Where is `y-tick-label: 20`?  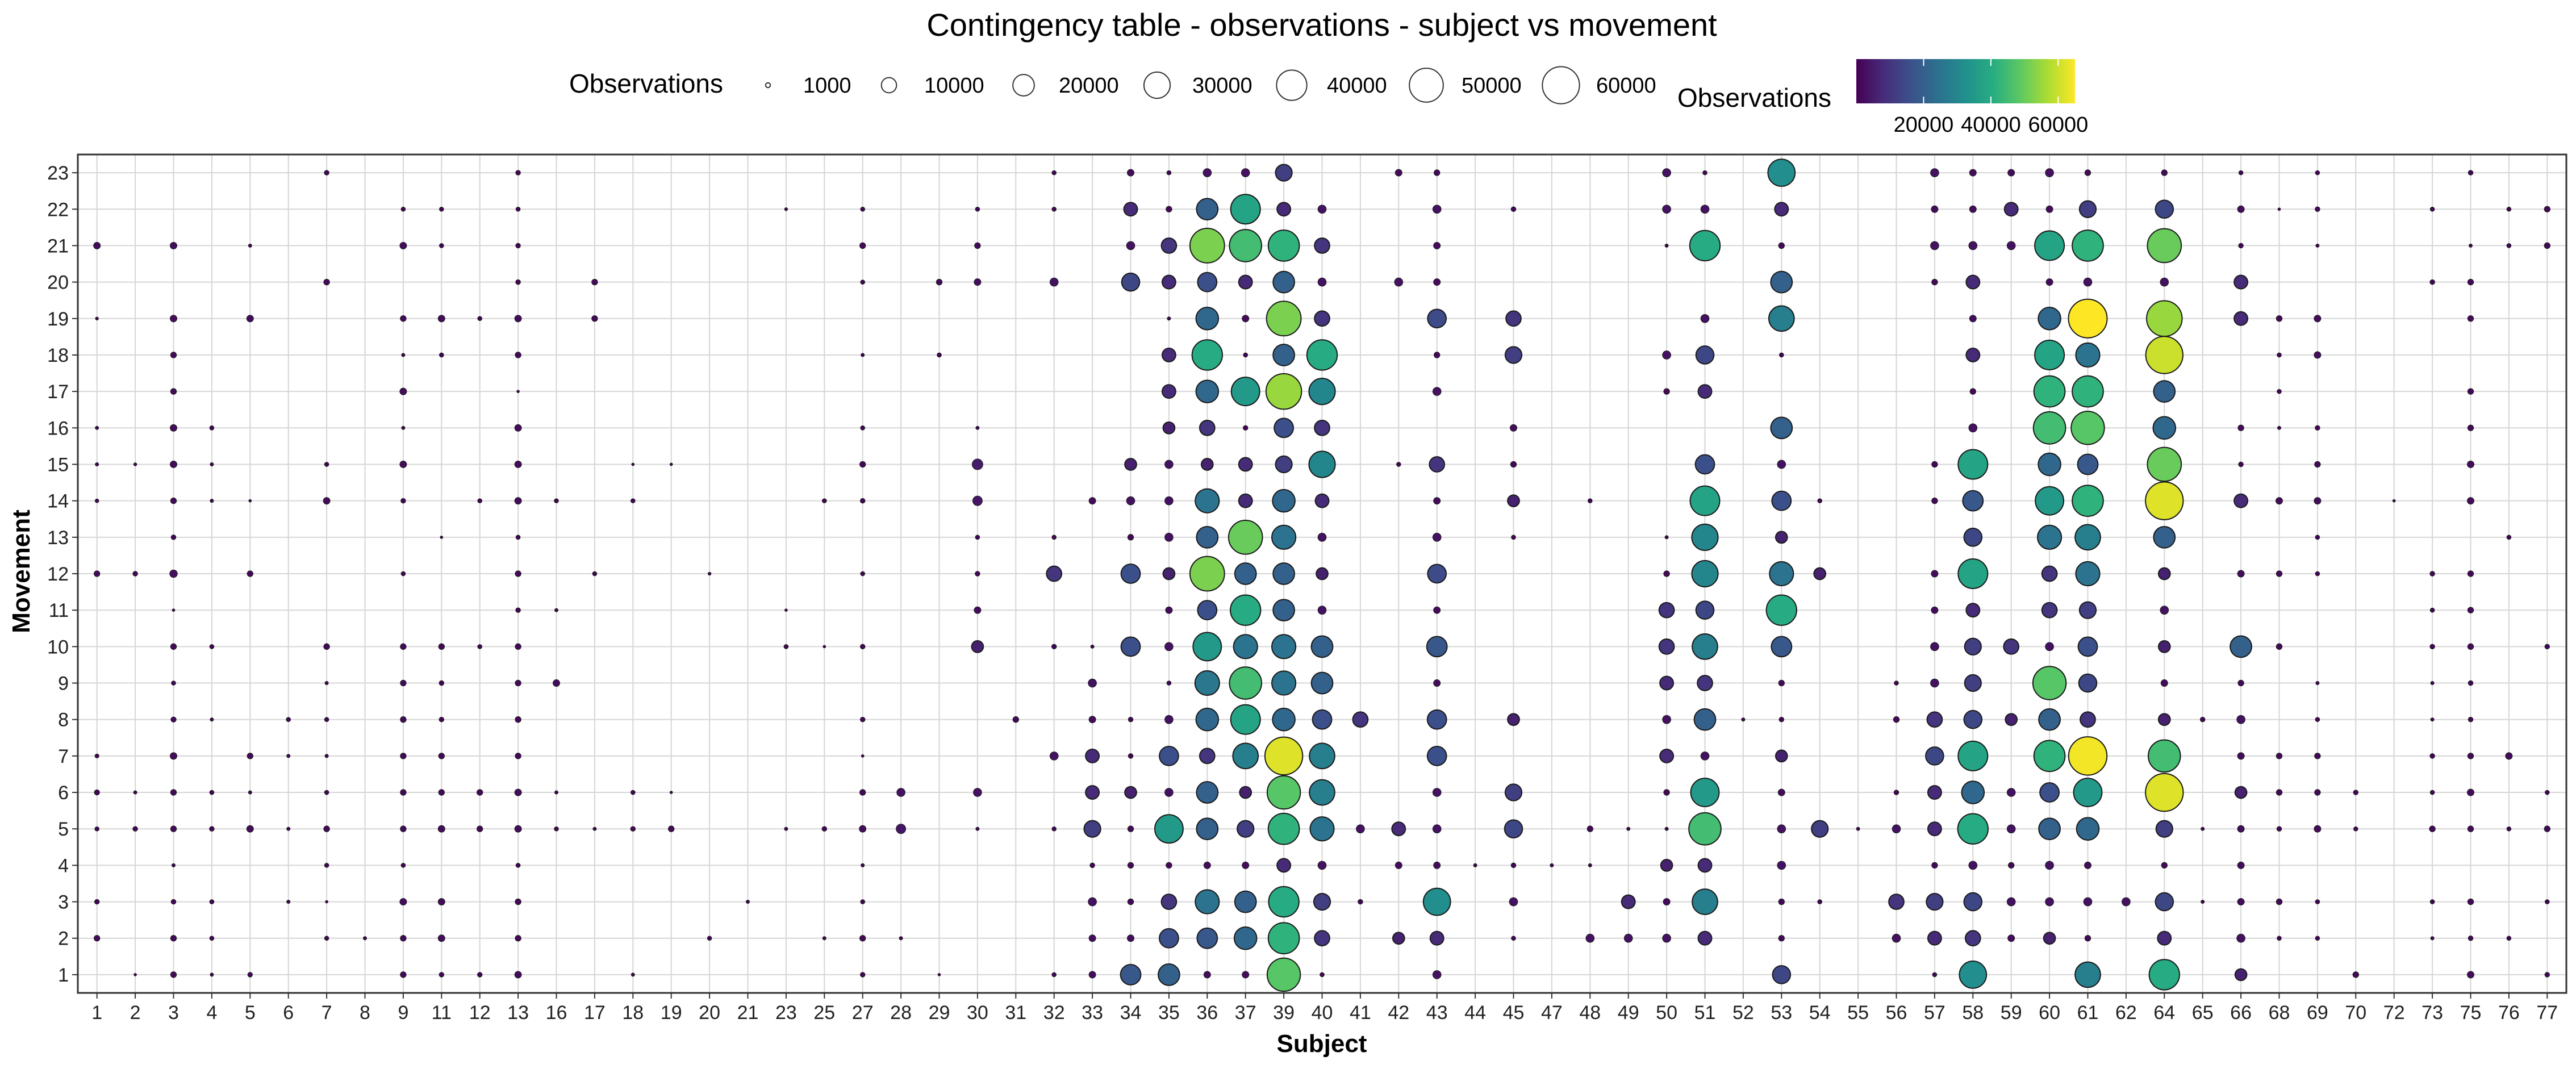 y-tick-label: 20 is located at coordinates (58, 283).